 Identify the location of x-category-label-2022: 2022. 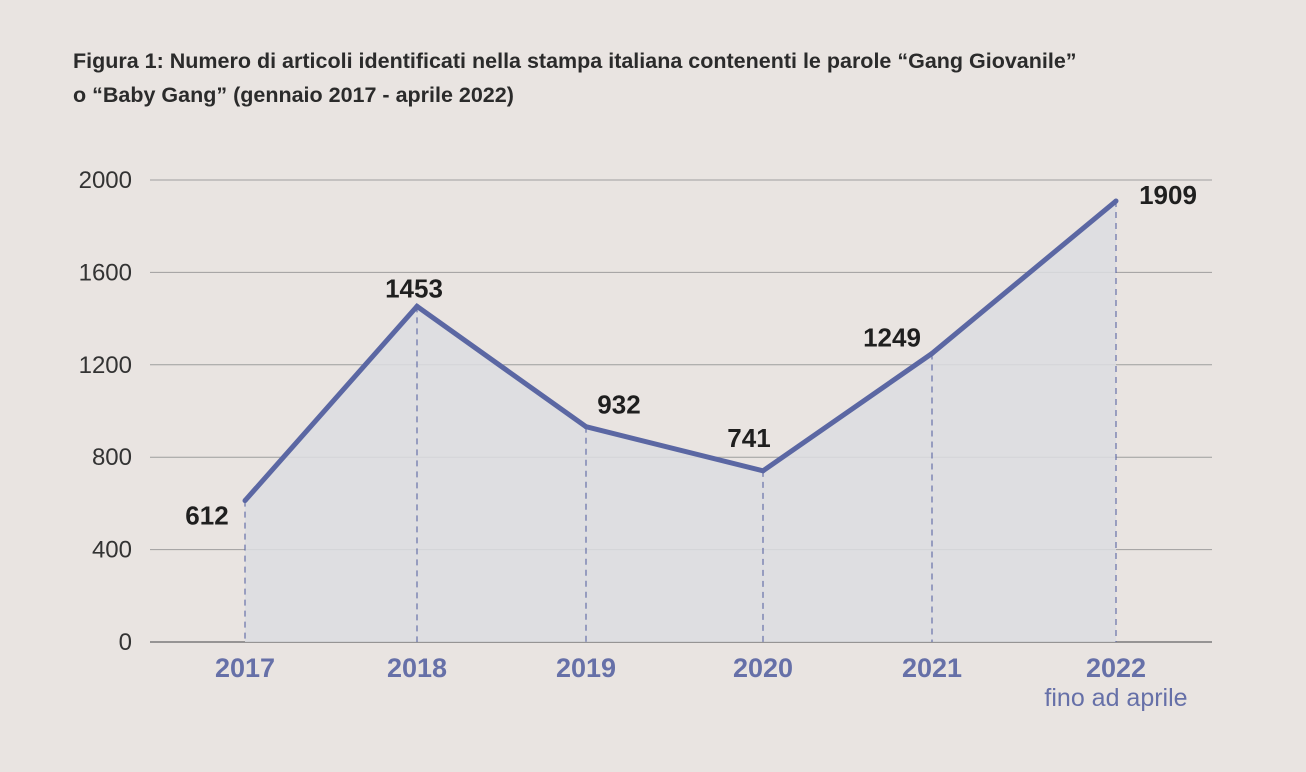
(1116, 668).